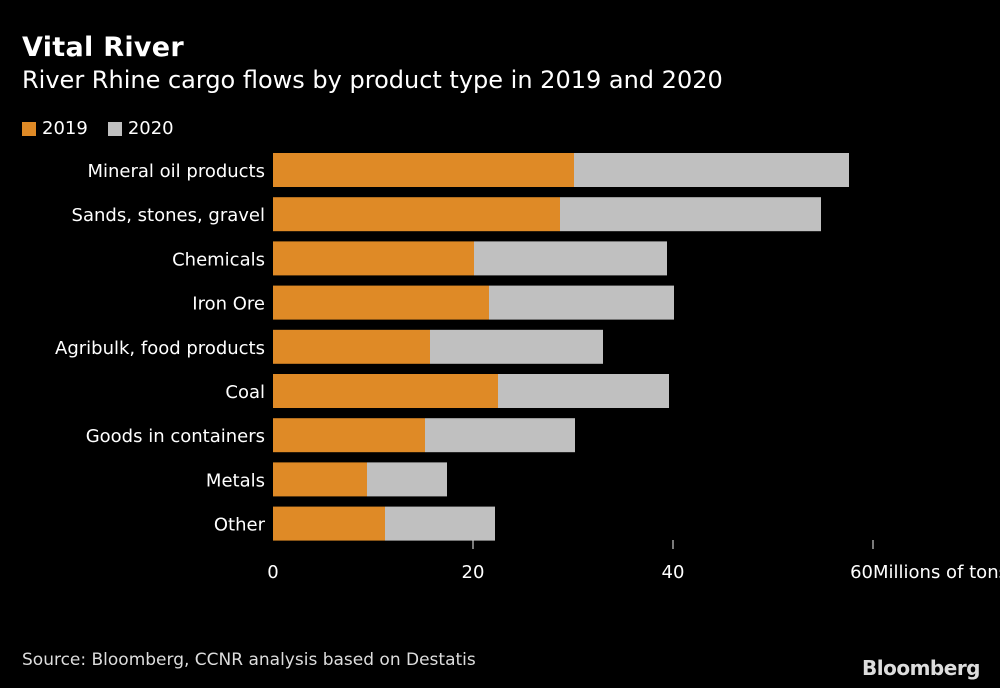 The image size is (1000, 688). Describe the element at coordinates (921, 668) in the screenshot. I see `bloomberg-logo: Bloomberg` at that location.